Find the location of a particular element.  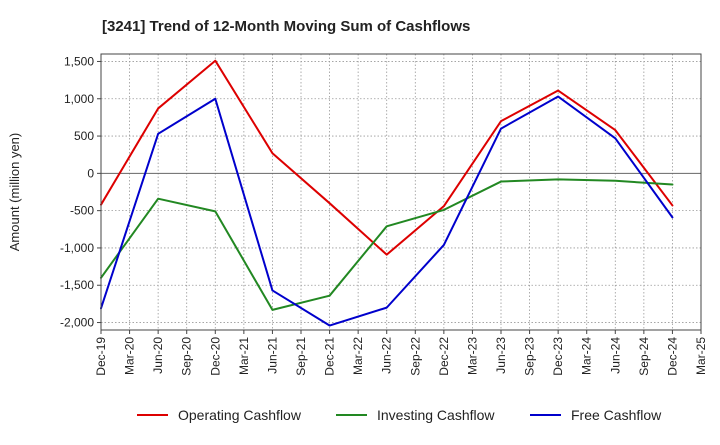

x-tick-label: Sep-24 is located at coordinates (644, 356).